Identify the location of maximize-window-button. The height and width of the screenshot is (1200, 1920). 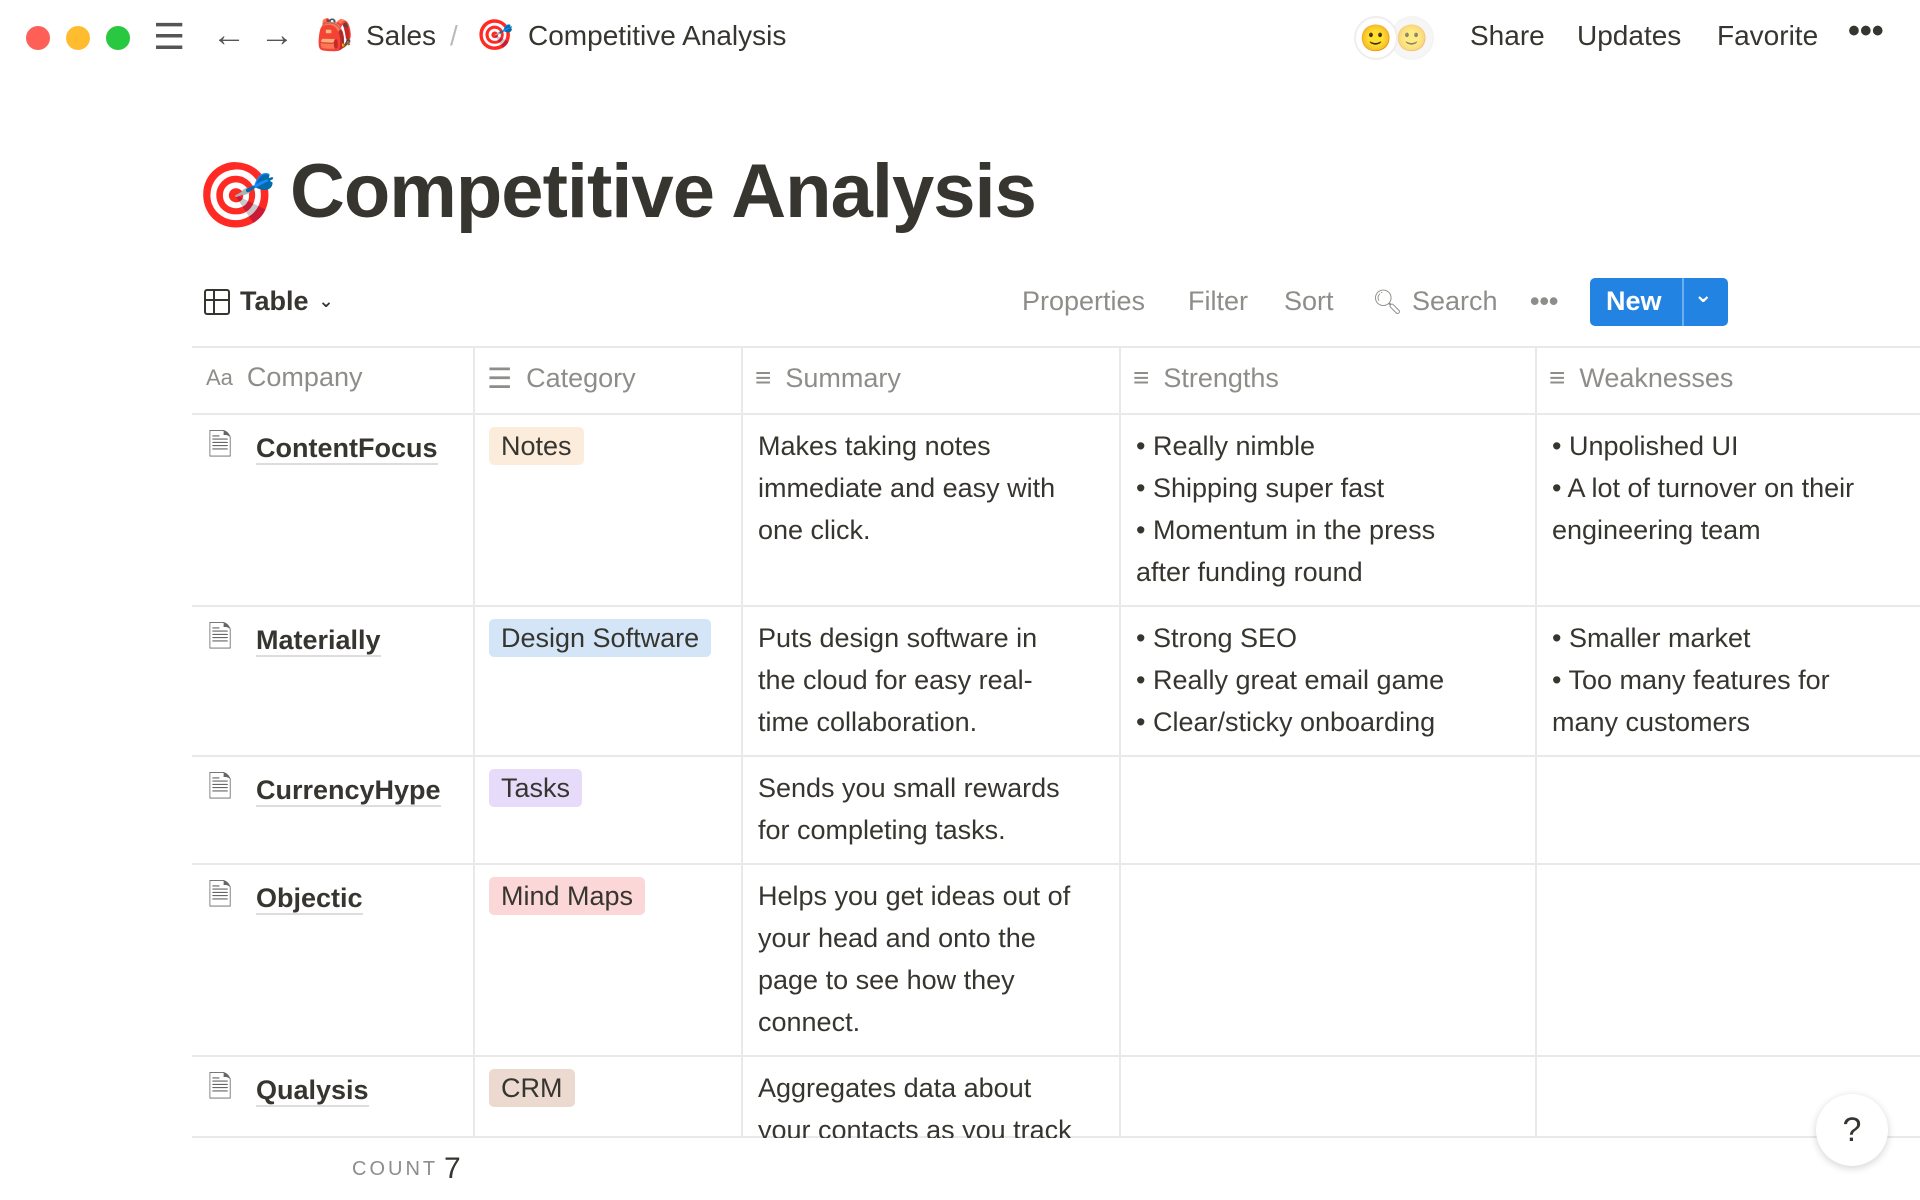
(118, 38).